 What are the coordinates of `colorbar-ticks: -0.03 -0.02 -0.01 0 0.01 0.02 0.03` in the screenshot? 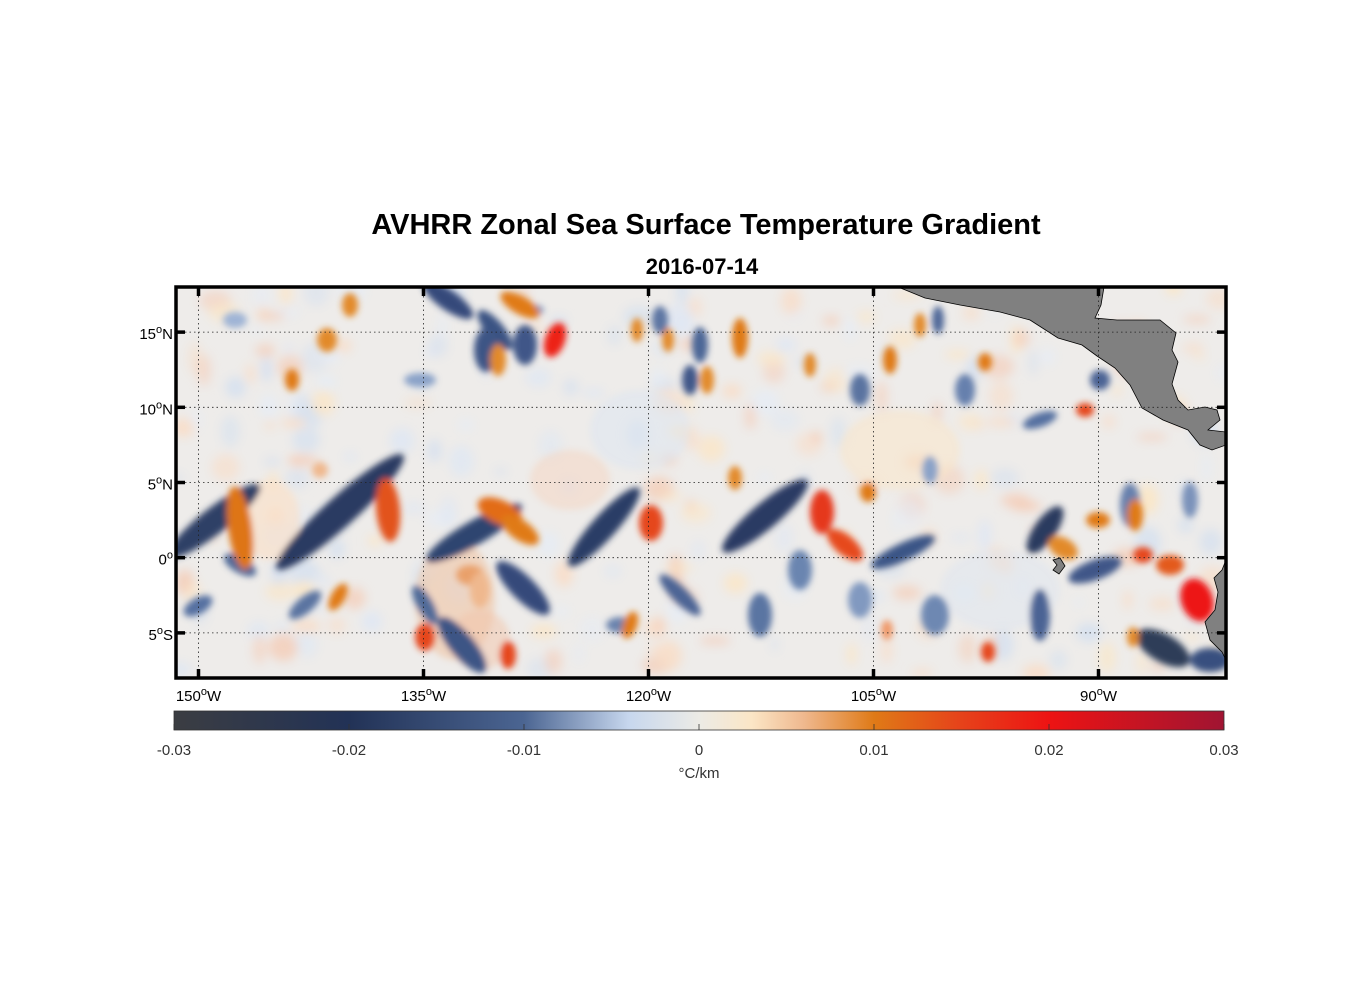 It's located at (698, 741).